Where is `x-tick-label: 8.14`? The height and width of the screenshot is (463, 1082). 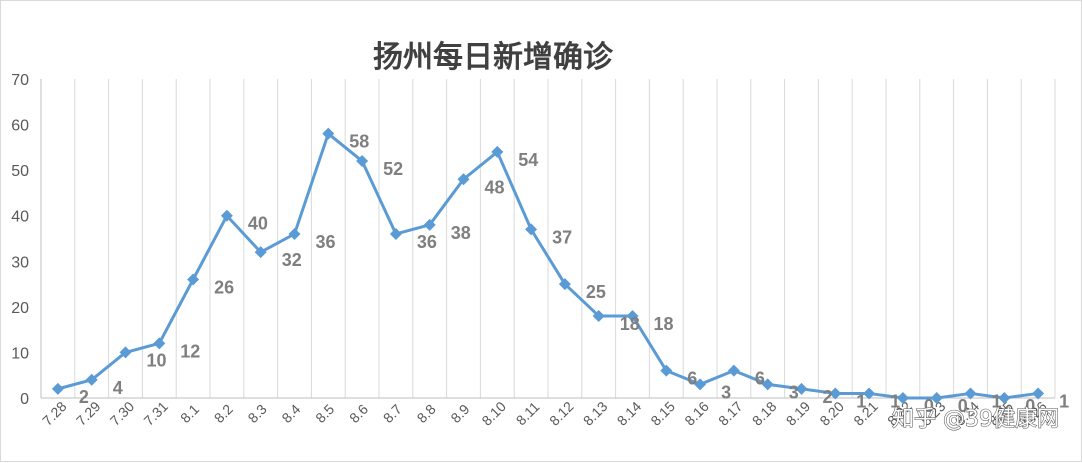 x-tick-label: 8.14 is located at coordinates (629, 413).